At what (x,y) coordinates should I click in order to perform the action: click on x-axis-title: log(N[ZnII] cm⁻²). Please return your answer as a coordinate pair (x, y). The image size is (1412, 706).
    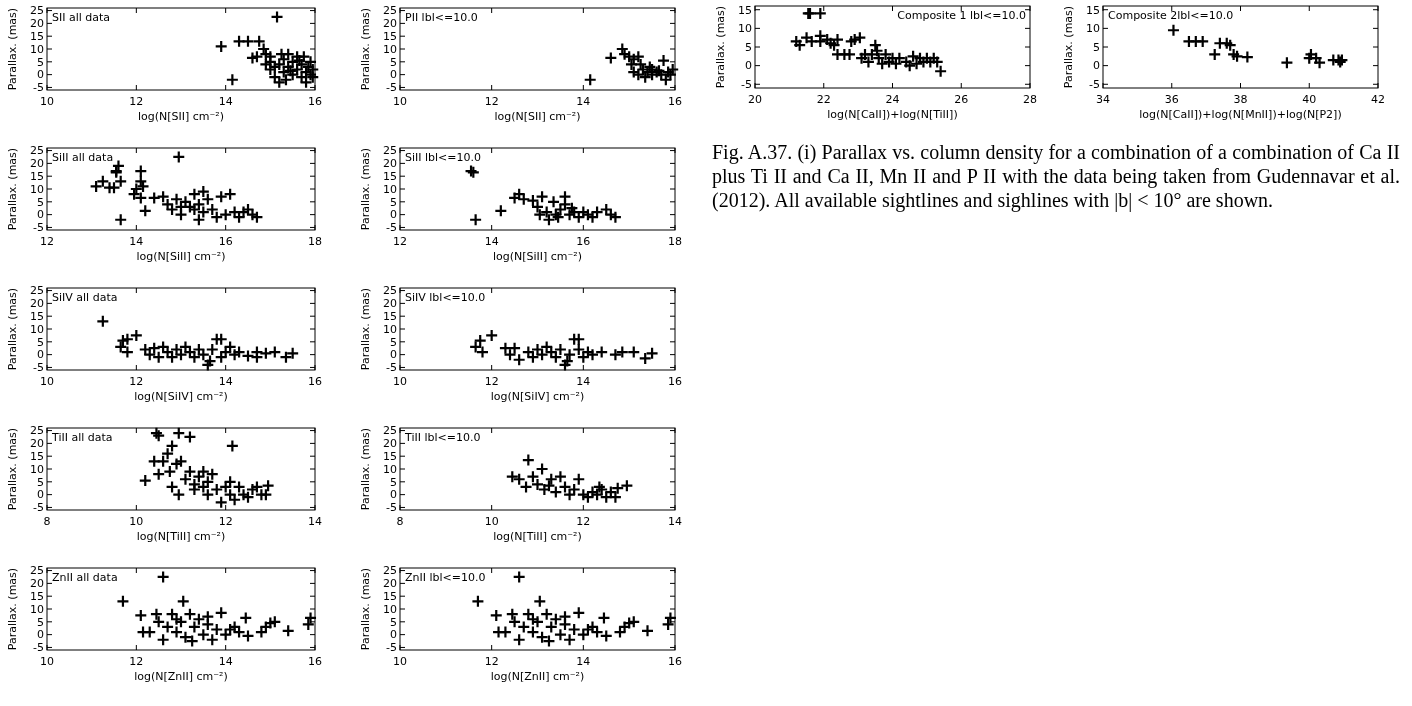
    Looking at the image, I should click on (537, 676).